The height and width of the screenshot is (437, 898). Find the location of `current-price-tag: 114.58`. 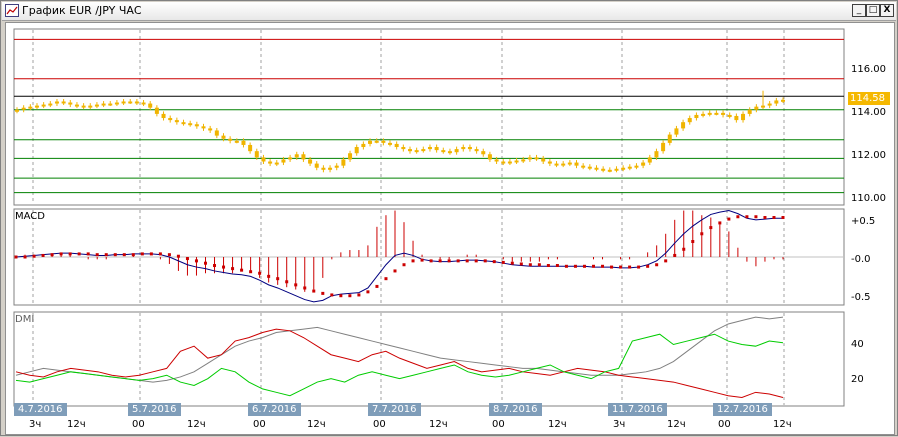

current-price-tag: 114.58 is located at coordinates (869, 98).